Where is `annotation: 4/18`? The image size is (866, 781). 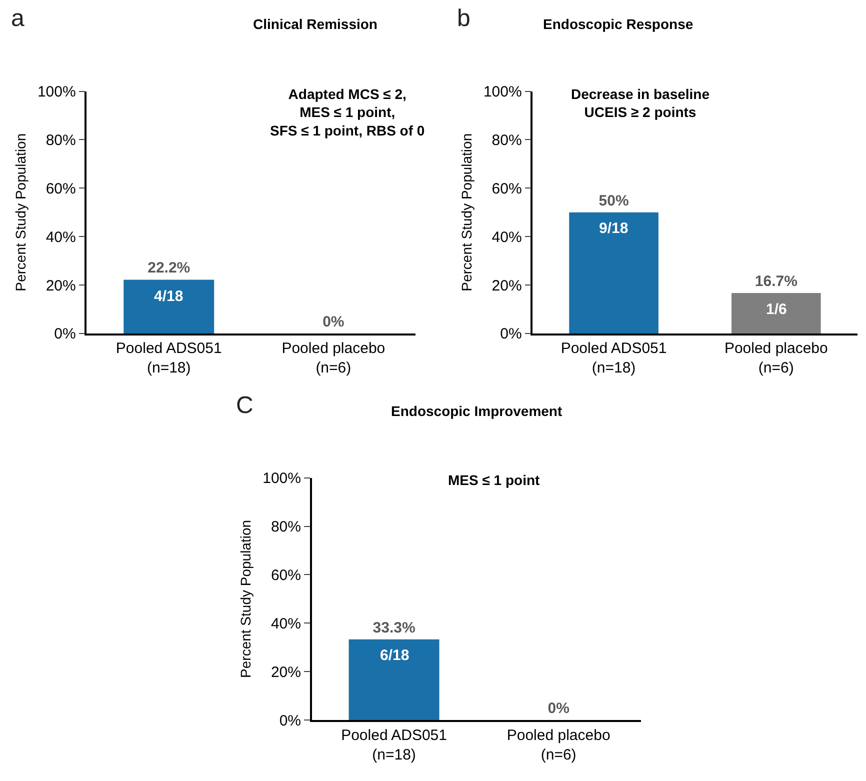 annotation: 4/18 is located at coordinates (169, 296).